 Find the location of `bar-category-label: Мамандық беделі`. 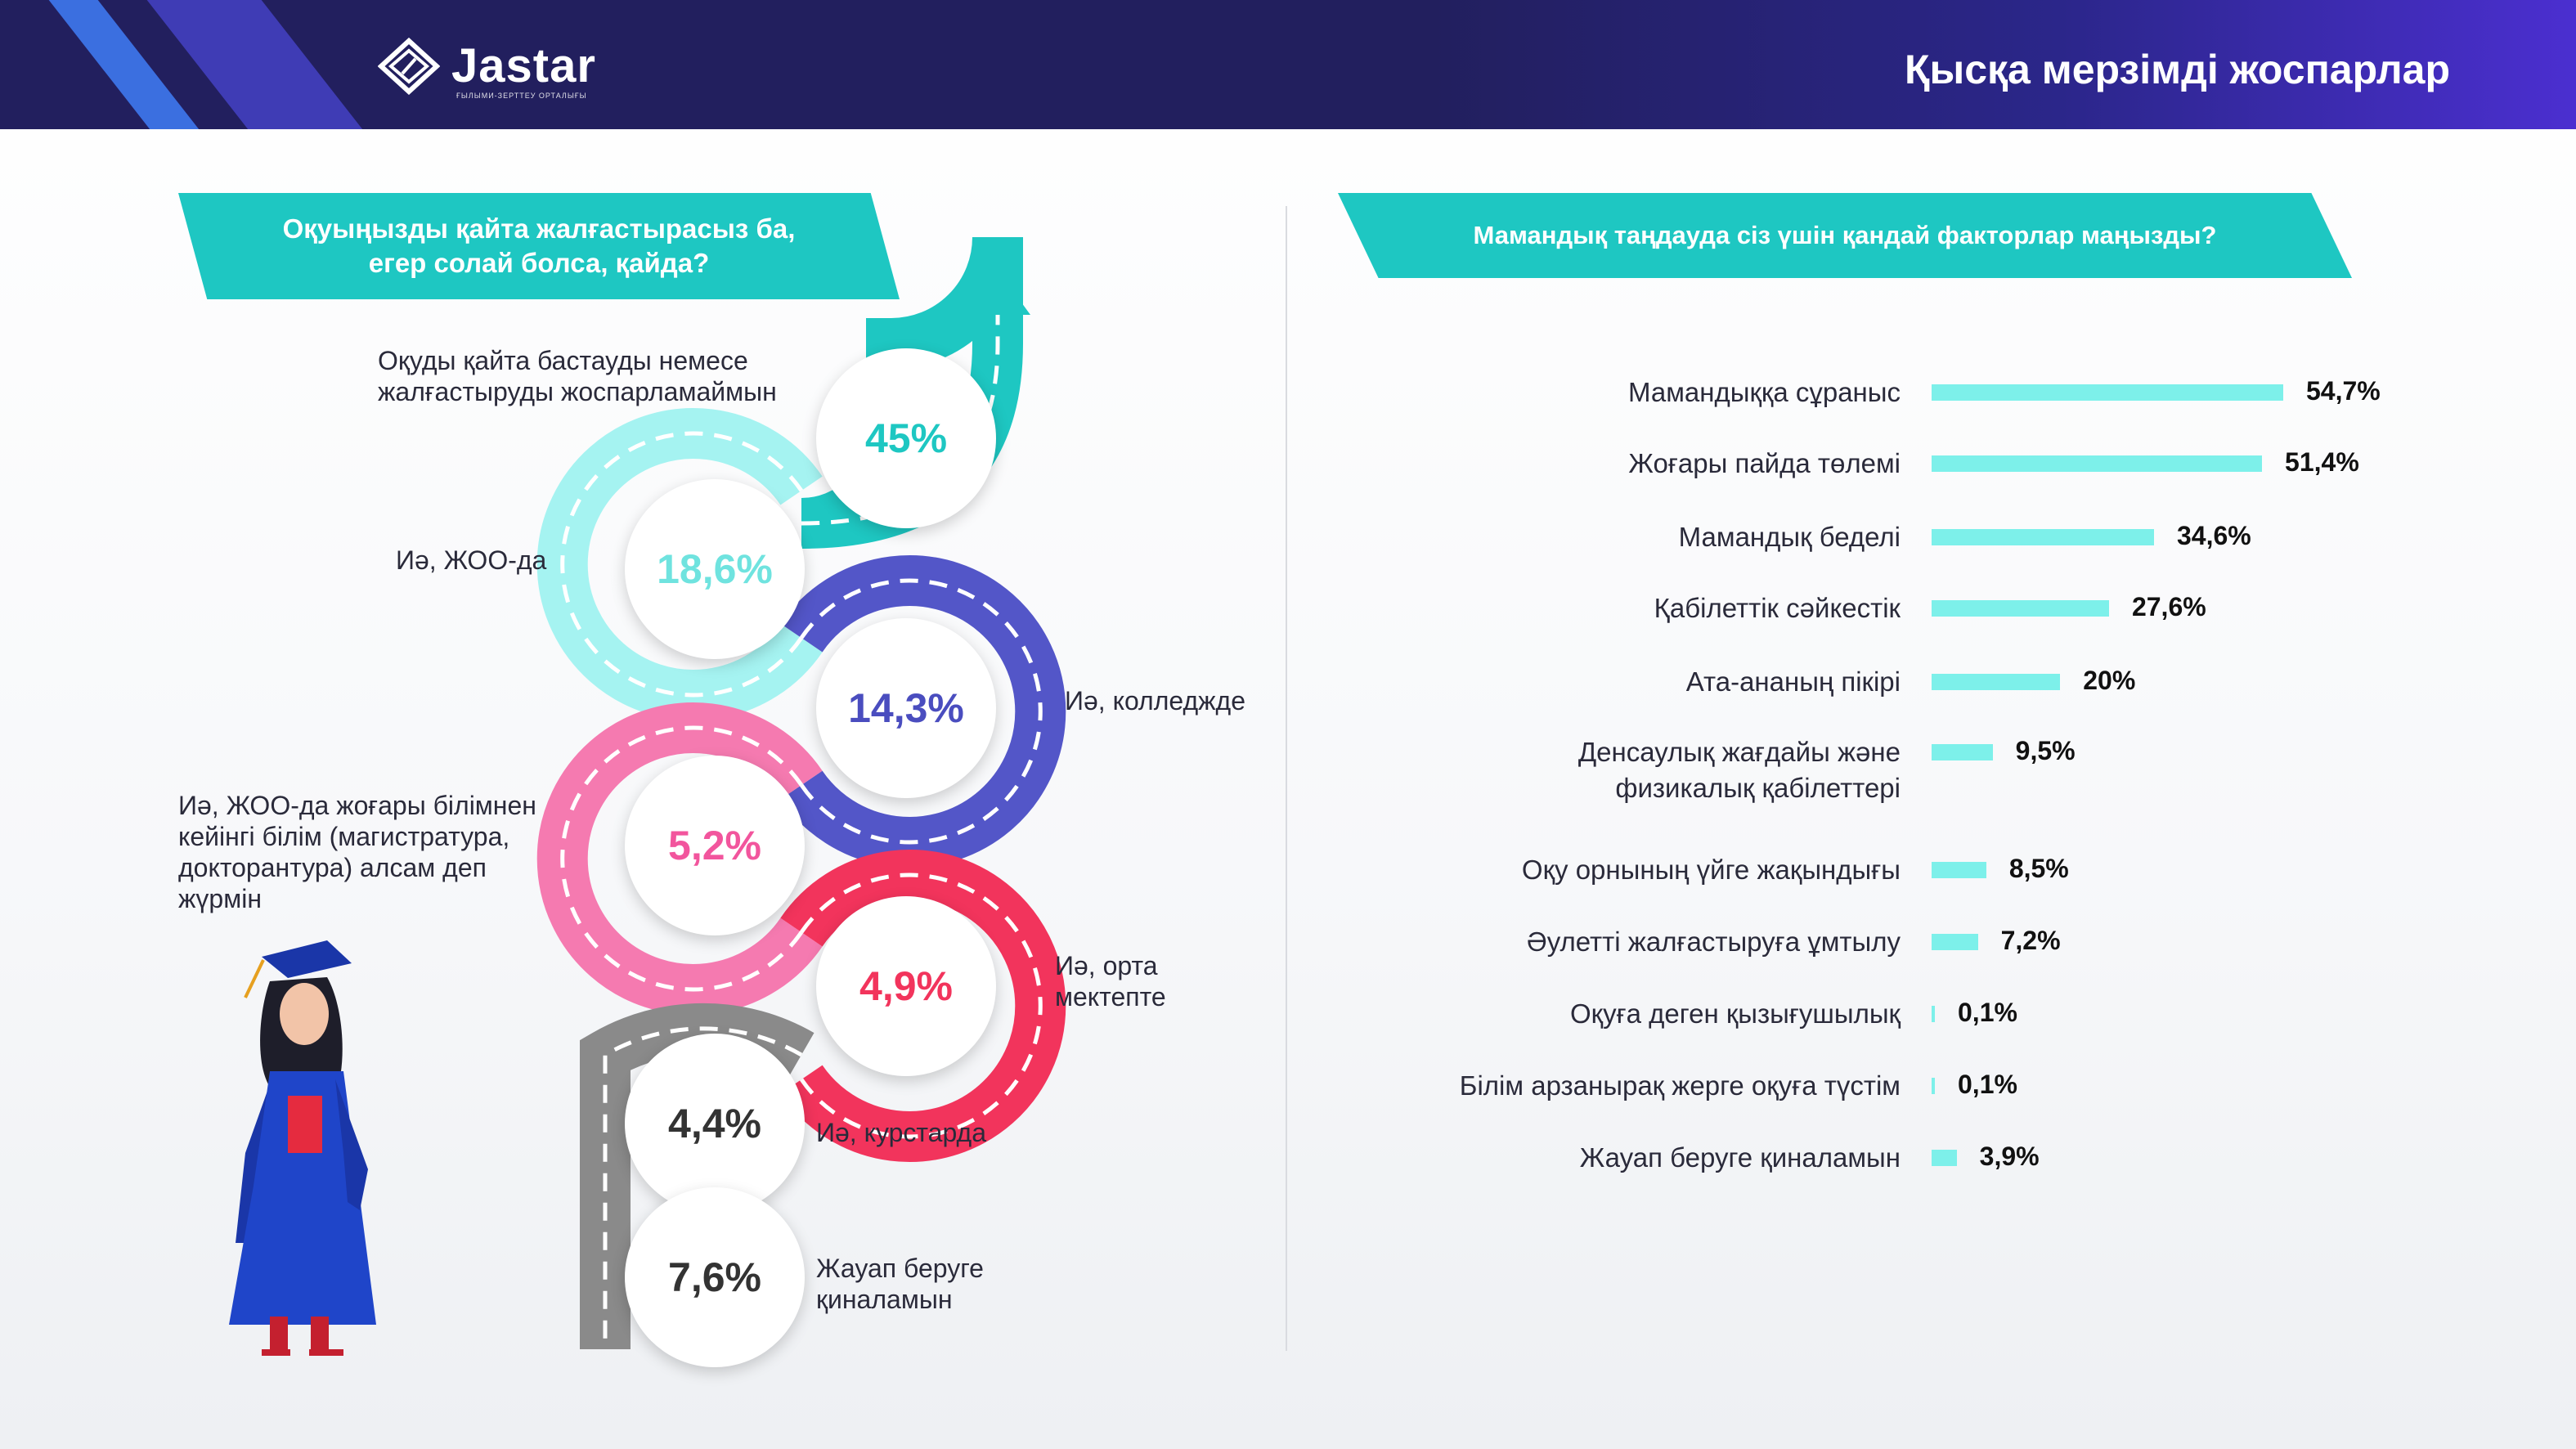

bar-category-label: Мамандық беделі is located at coordinates (1790, 537).